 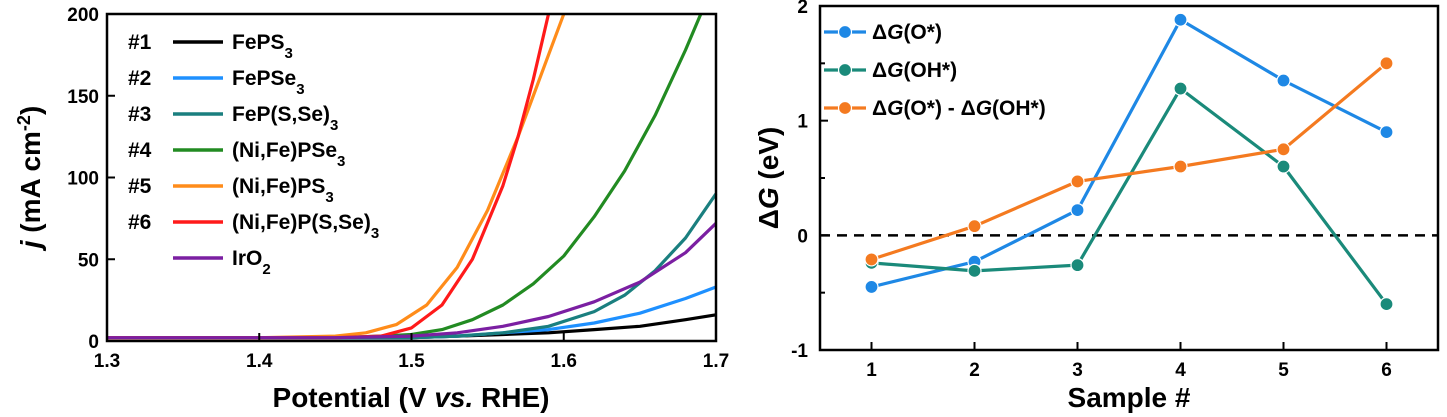 I want to click on y-tick-label: 2, so click(x=802, y=9).